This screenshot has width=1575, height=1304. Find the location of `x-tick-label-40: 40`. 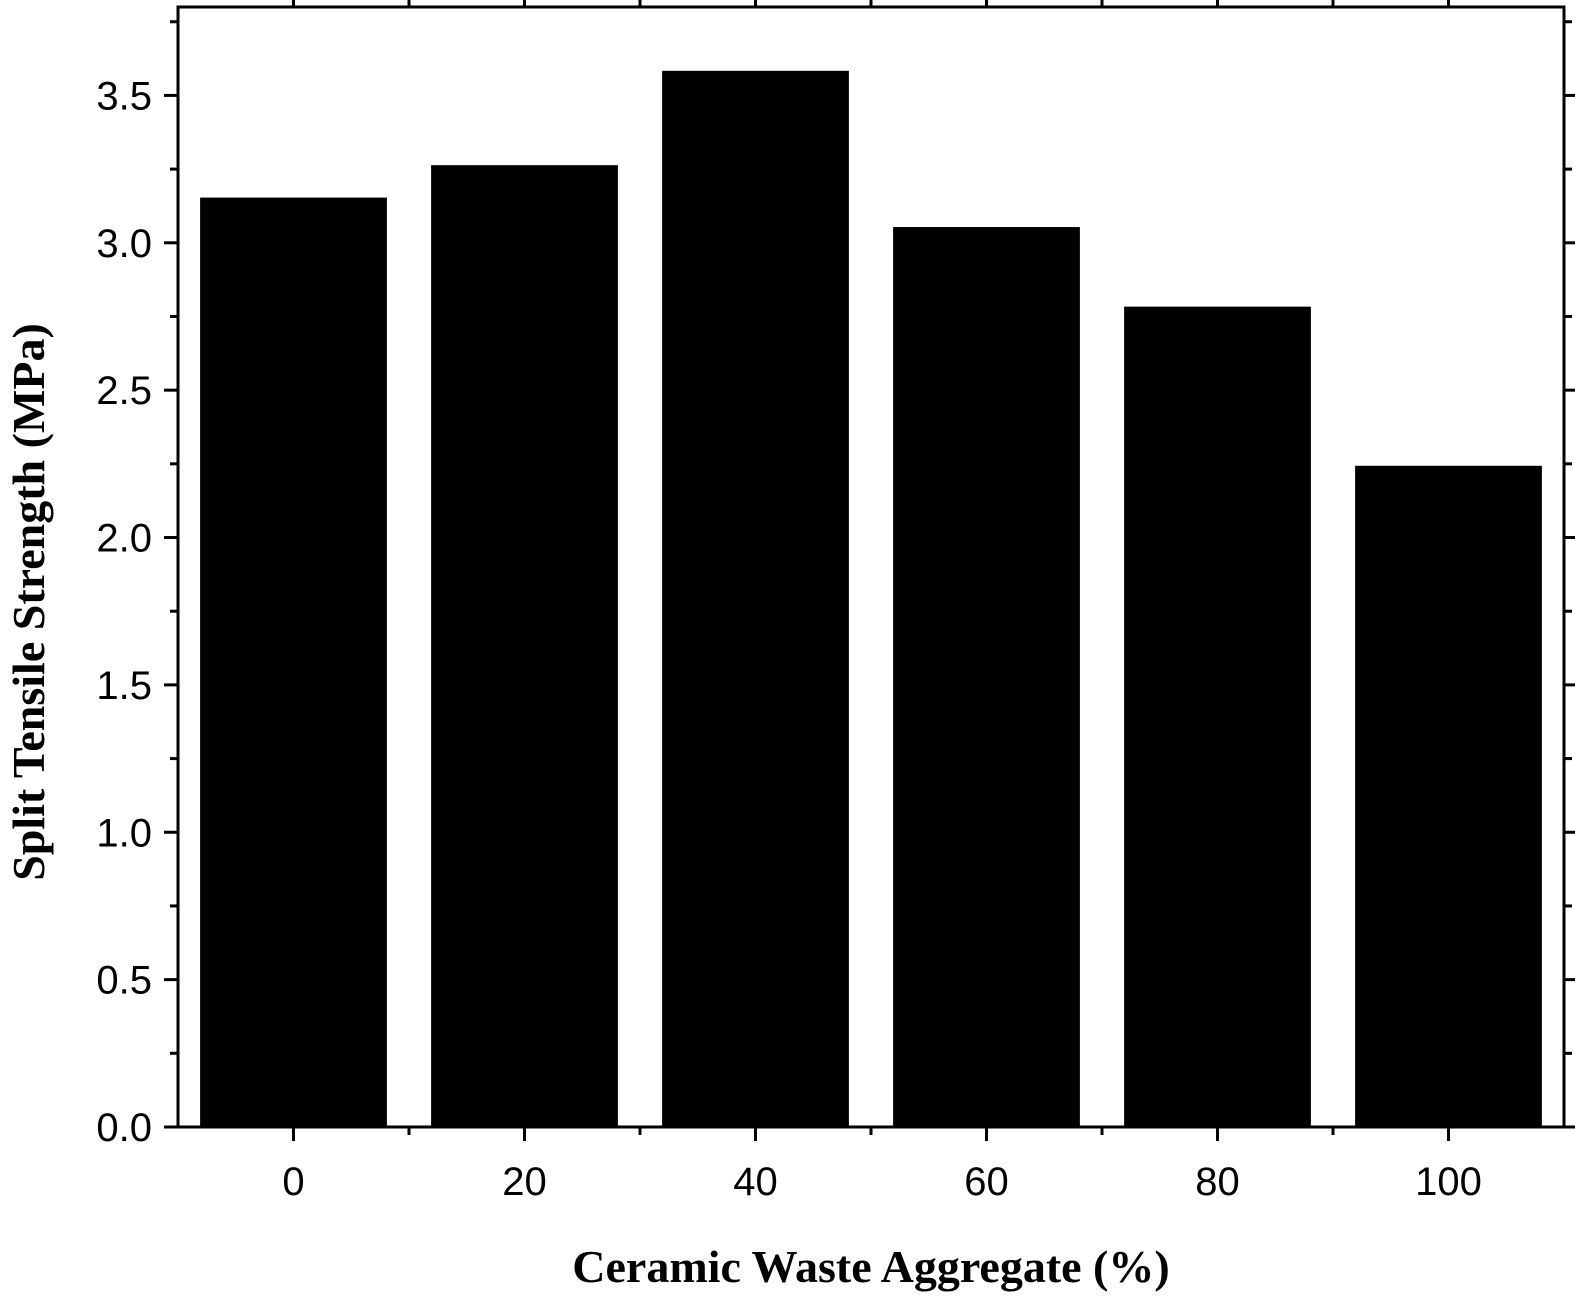

x-tick-label-40: 40 is located at coordinates (755, 1182).